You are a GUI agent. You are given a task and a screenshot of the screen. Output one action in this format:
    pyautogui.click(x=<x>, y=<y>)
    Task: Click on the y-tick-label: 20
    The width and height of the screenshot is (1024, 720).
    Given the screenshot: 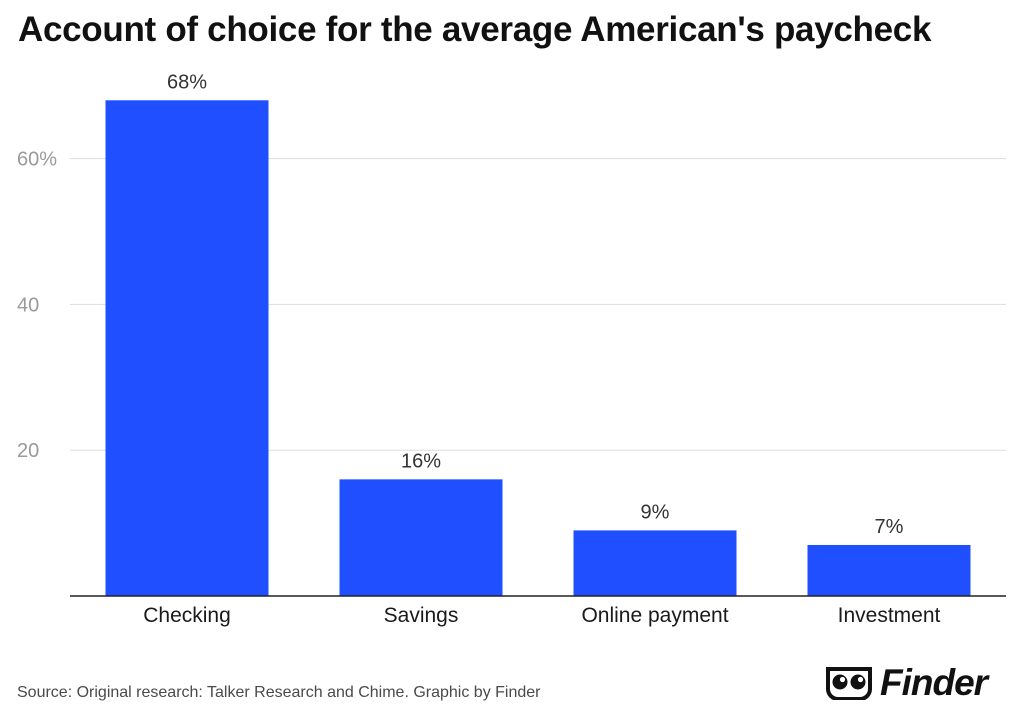 What is the action you would take?
    pyautogui.click(x=28, y=451)
    